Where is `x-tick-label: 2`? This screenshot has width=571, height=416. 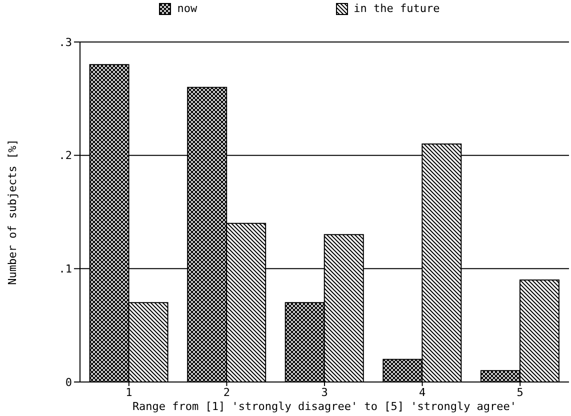
x-tick-label: 2 is located at coordinates (226, 392).